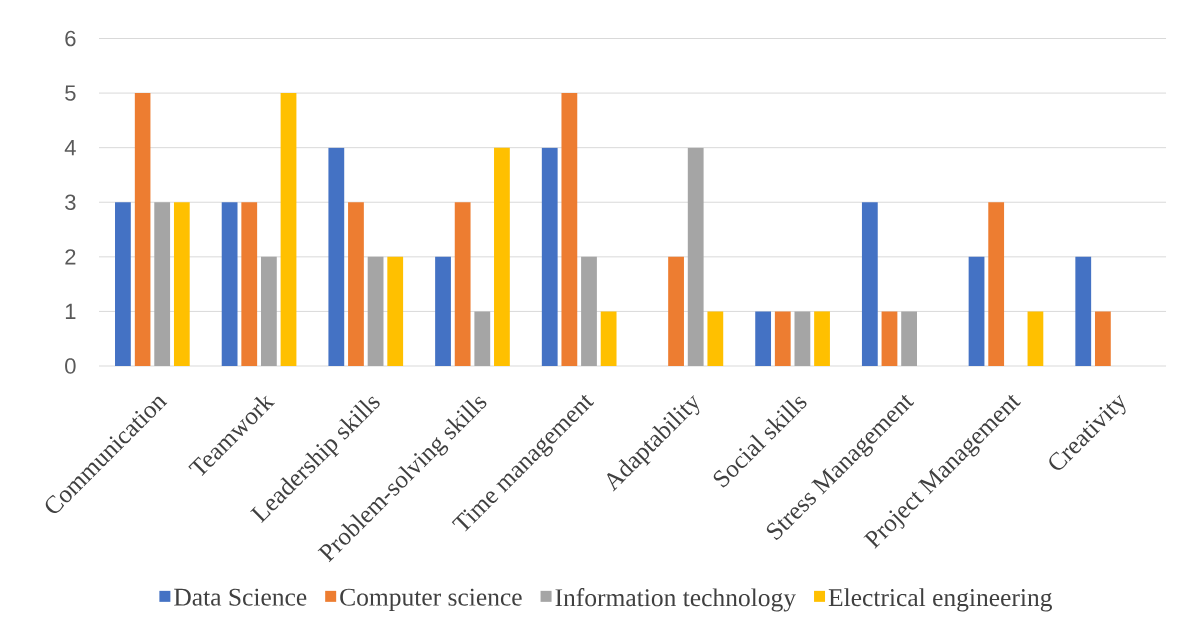 The height and width of the screenshot is (631, 1183). I want to click on y-tick-label: 2, so click(70, 257).